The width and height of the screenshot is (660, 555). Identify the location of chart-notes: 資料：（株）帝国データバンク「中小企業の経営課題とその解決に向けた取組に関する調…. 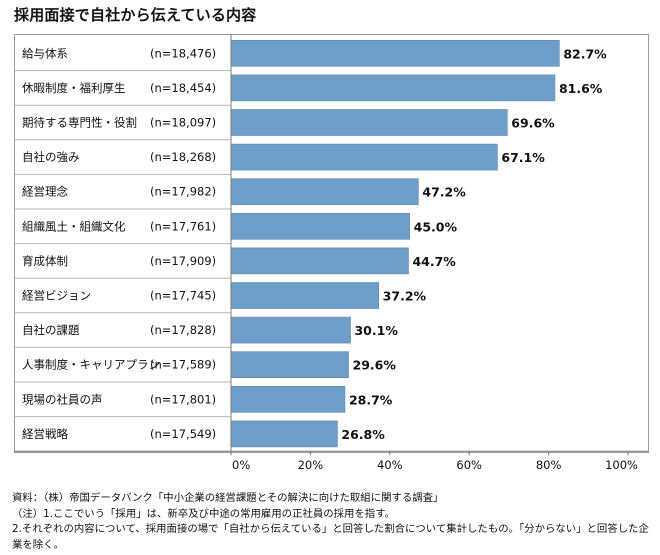
(332, 522).